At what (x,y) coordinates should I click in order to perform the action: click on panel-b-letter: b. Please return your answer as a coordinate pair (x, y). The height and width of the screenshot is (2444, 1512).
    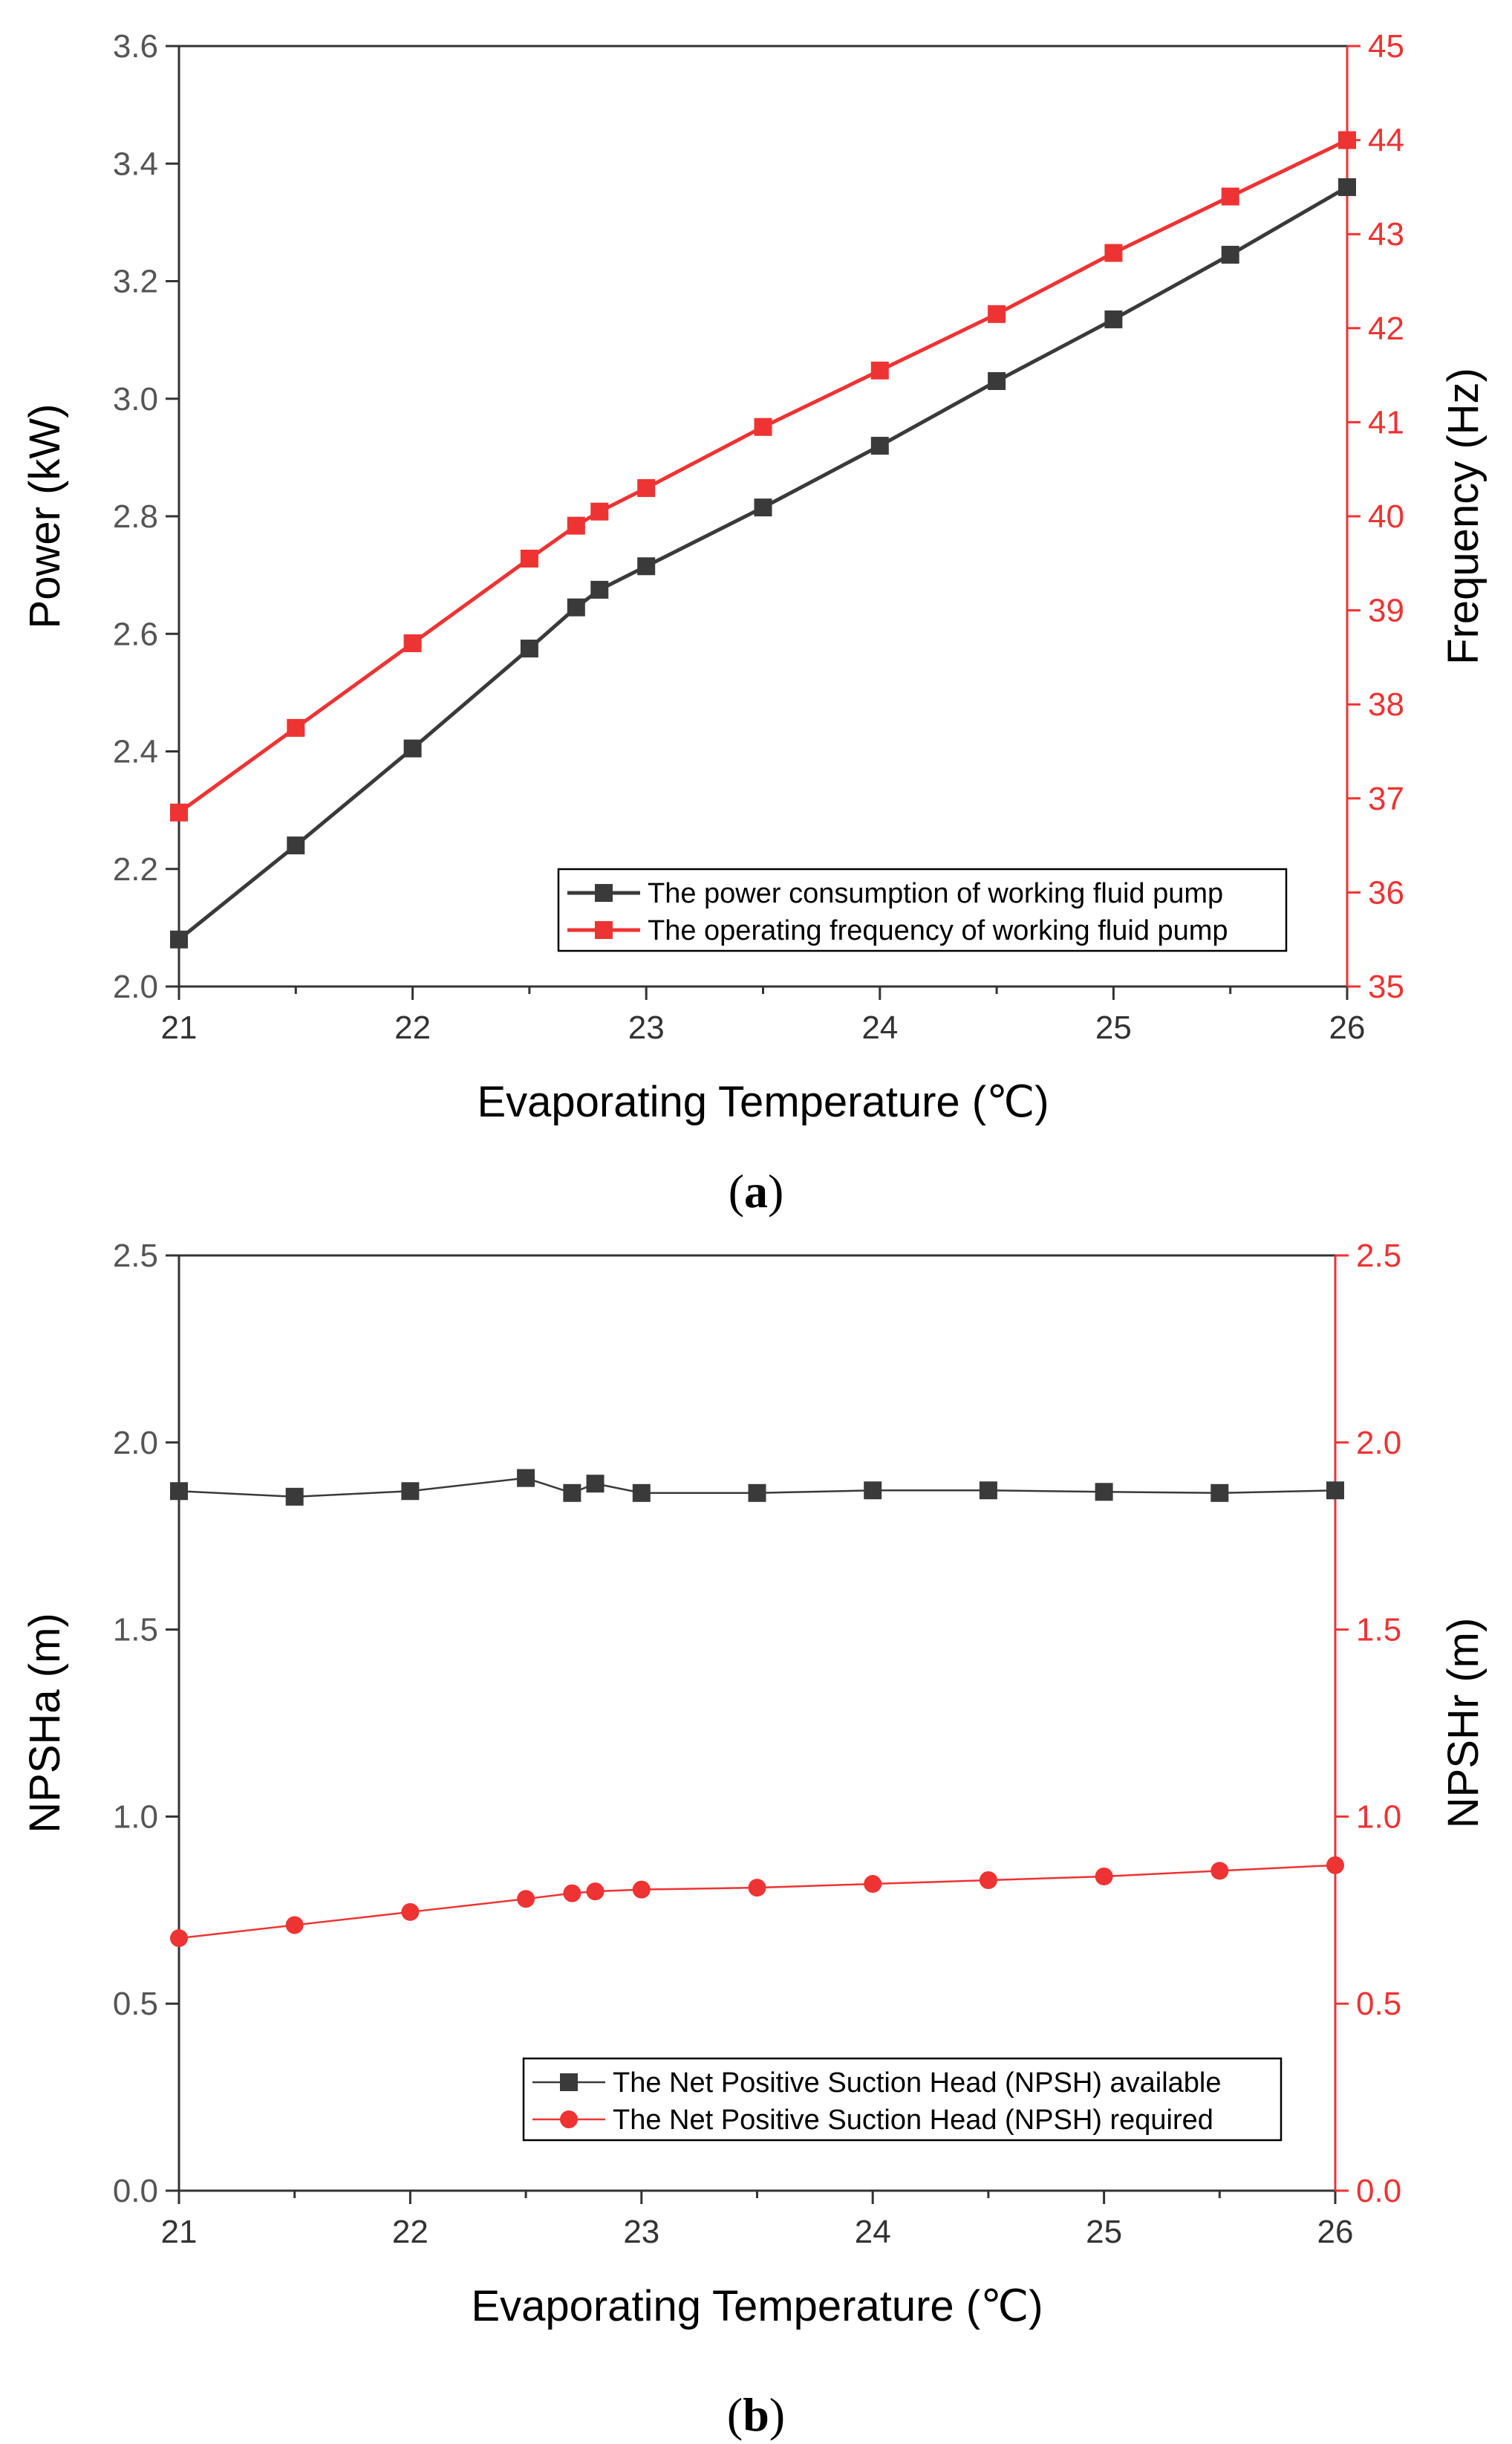
    Looking at the image, I should click on (756, 2415).